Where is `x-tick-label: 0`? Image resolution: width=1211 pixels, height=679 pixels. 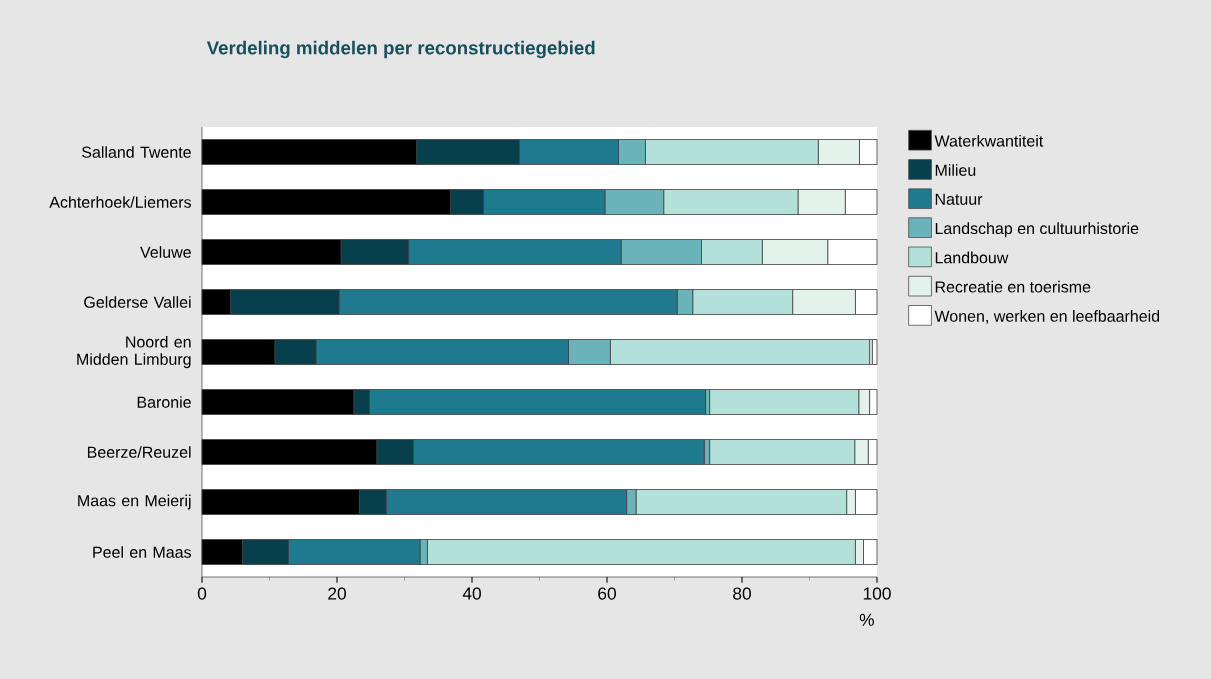
x-tick-label: 0 is located at coordinates (202, 593).